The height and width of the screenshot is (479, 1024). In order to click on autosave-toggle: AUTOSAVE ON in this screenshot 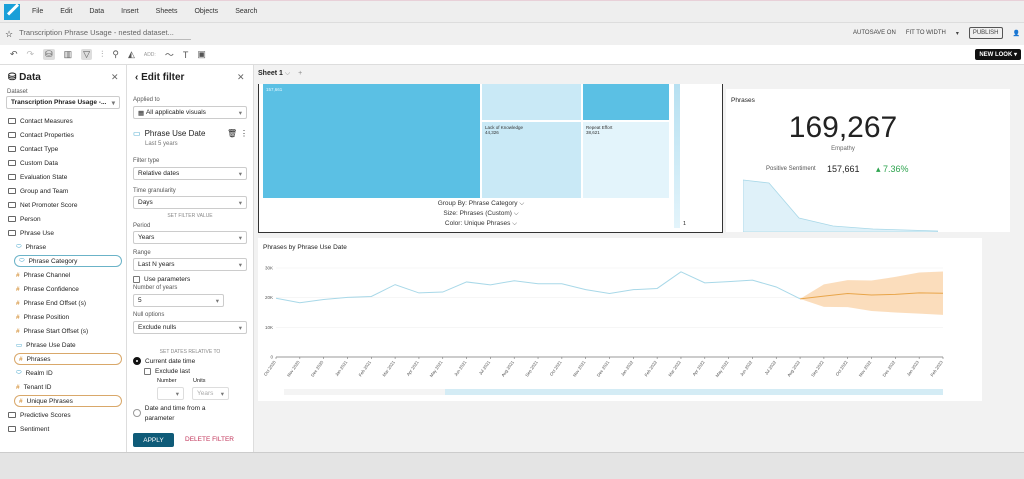, I will do `click(874, 33)`.